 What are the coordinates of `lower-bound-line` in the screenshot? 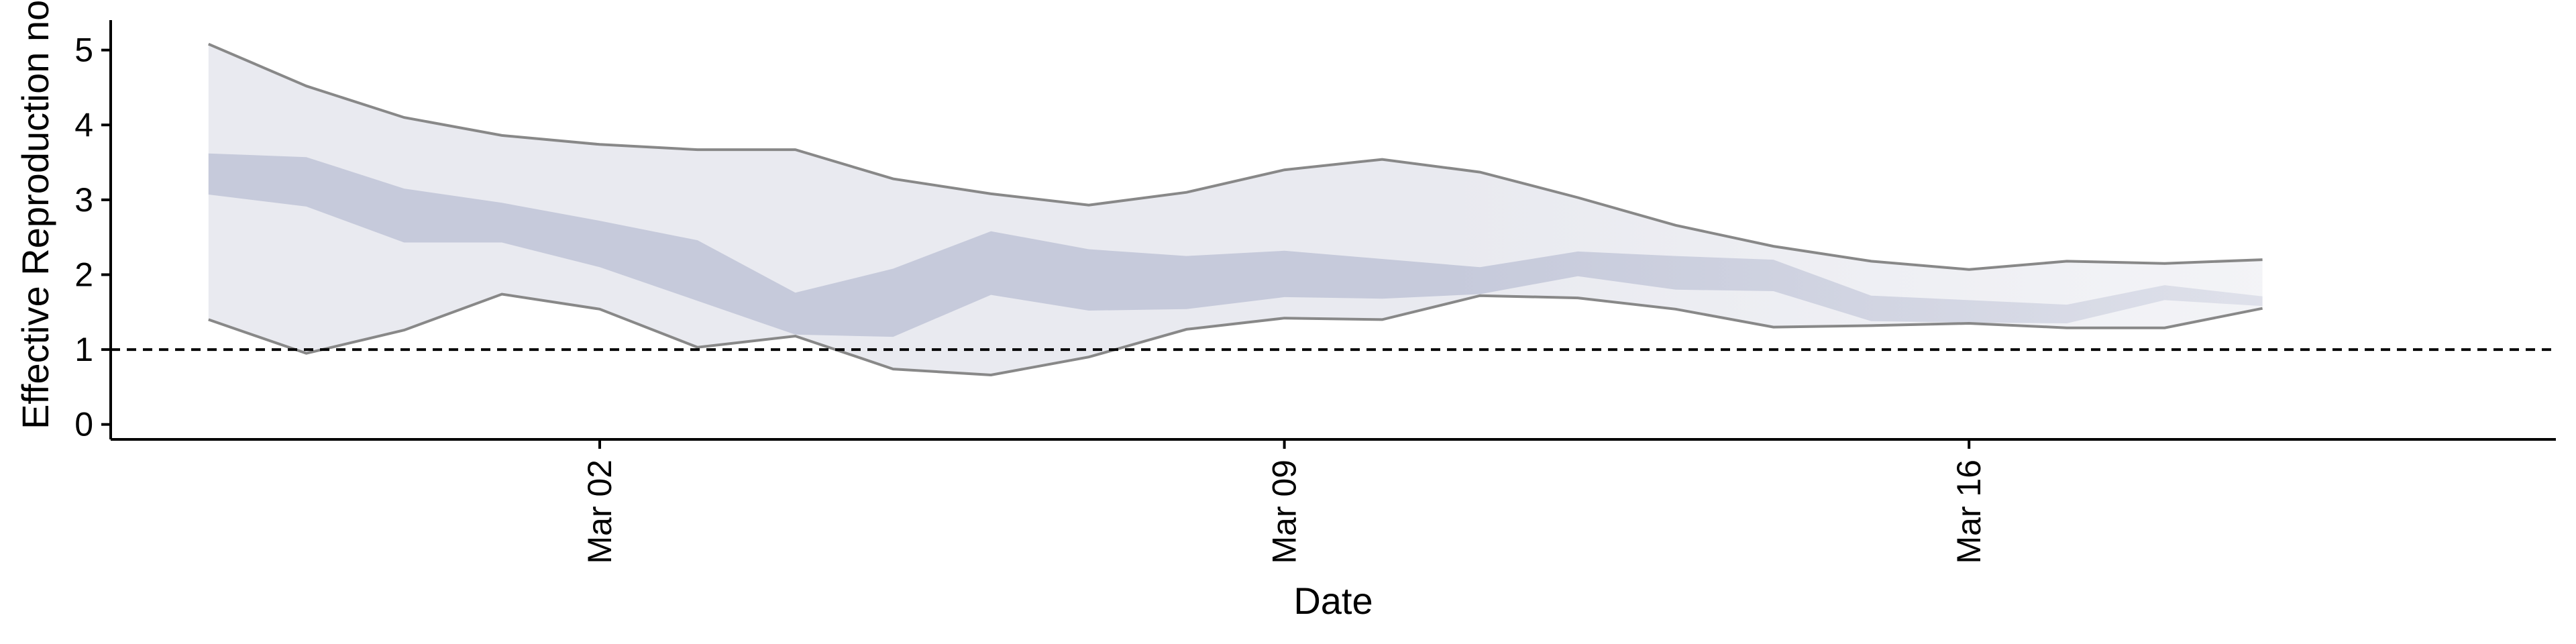 It's located at (1235, 334).